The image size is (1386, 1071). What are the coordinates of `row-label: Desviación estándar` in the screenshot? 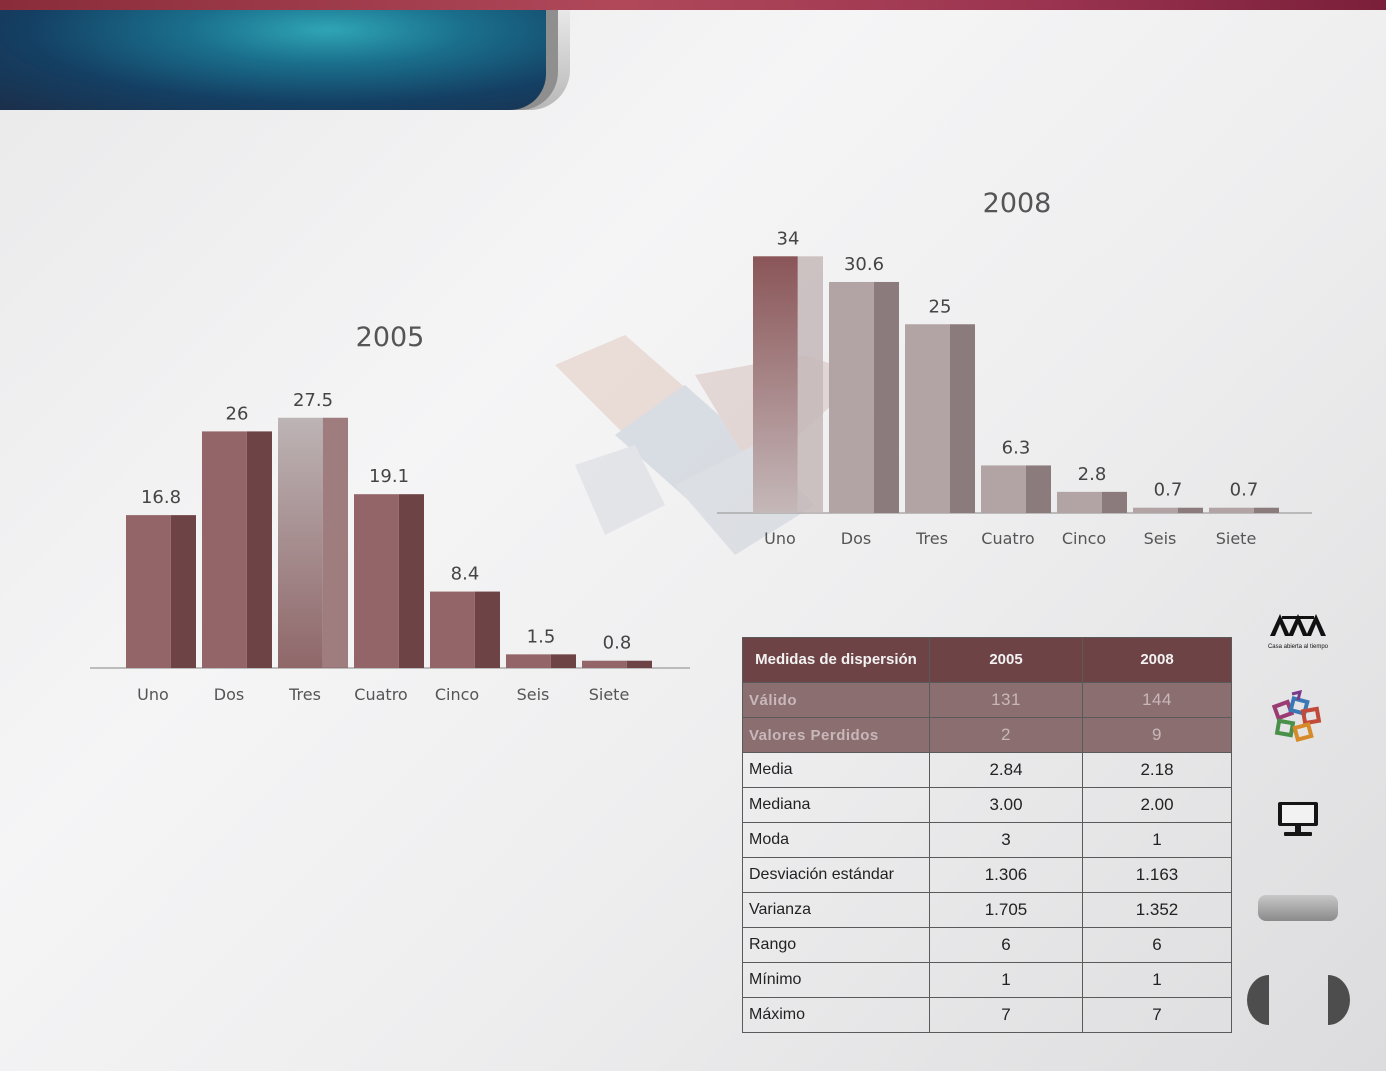 It's located at (836, 875).